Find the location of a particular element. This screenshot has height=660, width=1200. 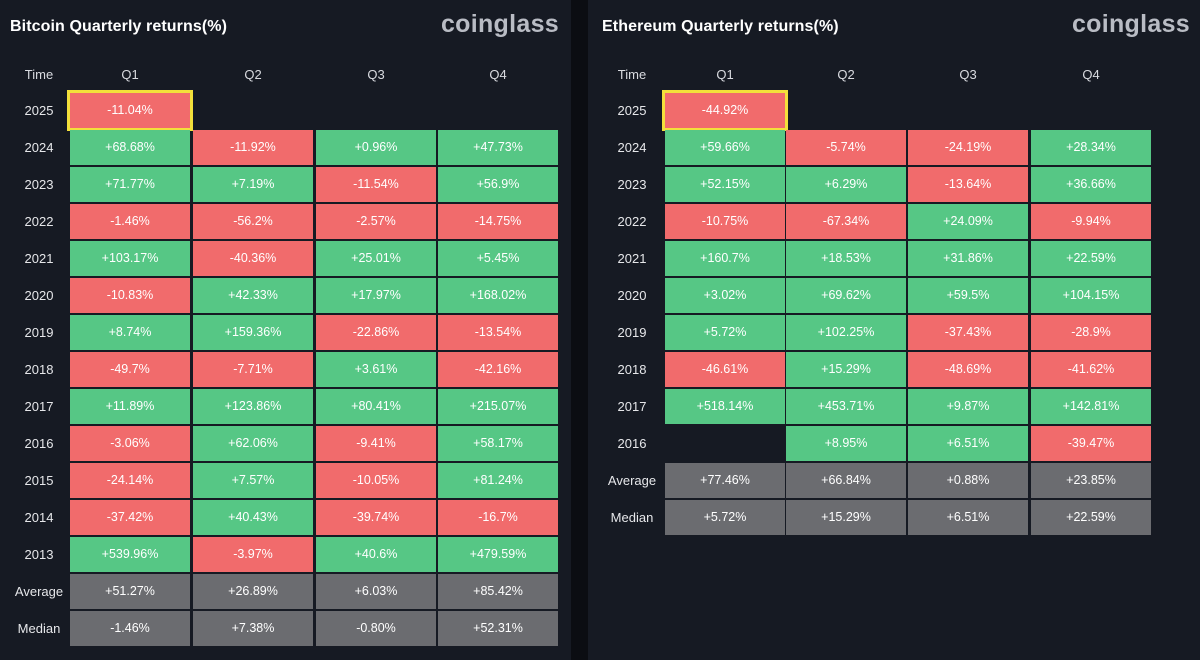

return-cell-btc-q2: +42.33% is located at coordinates (253, 295).